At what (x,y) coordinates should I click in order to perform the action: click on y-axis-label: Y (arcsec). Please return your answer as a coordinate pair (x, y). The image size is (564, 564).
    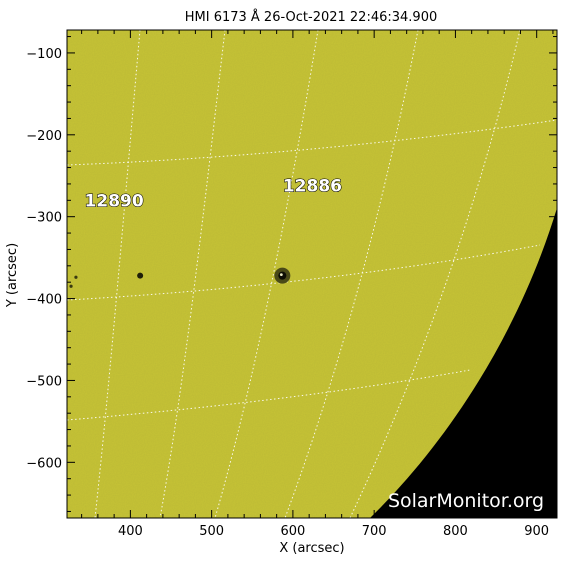
    Looking at the image, I should click on (12, 275).